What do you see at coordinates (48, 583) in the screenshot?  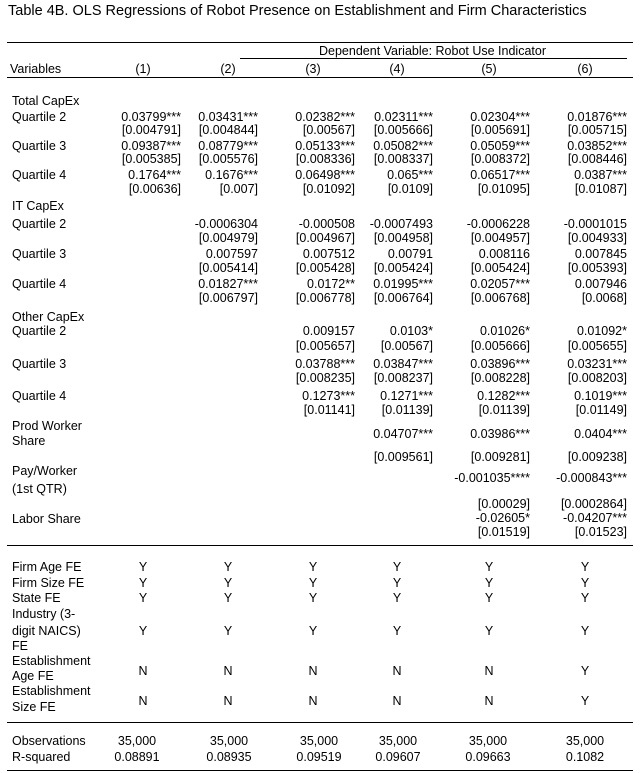 I see `fixed-effect-label: Firm Size FE` at bounding box center [48, 583].